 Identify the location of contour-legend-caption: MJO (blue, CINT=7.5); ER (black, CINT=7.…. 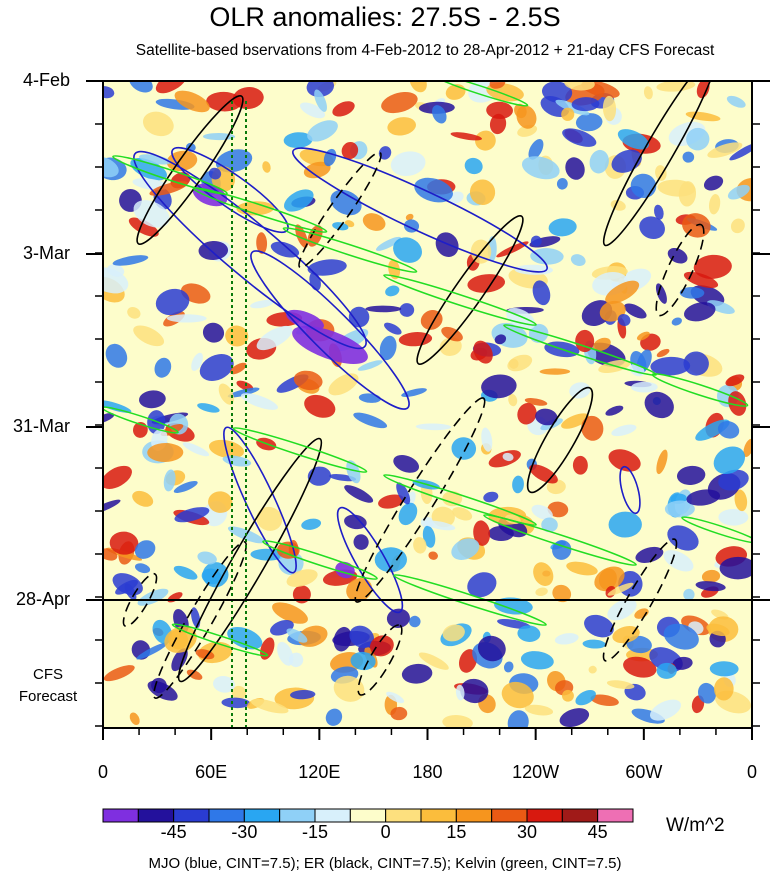
(385, 863).